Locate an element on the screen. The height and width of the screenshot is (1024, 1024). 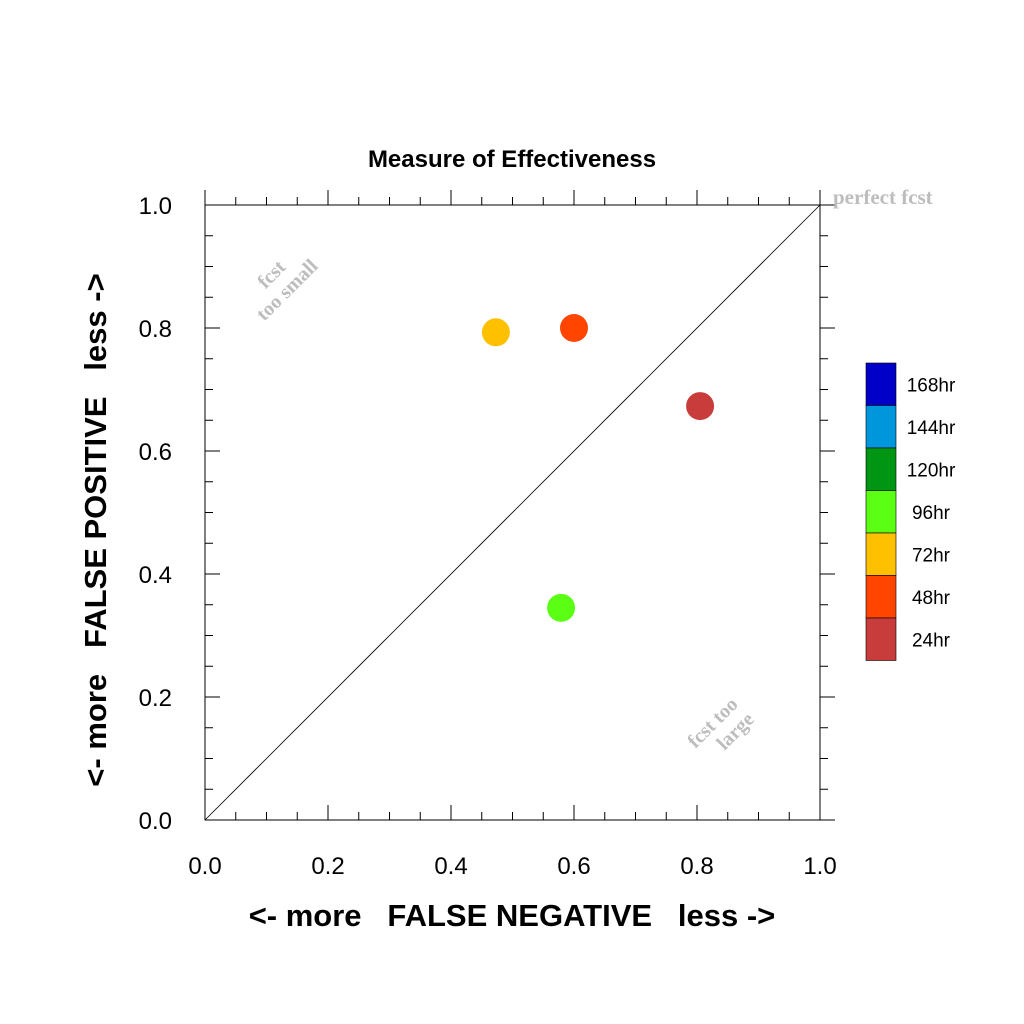
data-point-96hr is located at coordinates (561, 607).